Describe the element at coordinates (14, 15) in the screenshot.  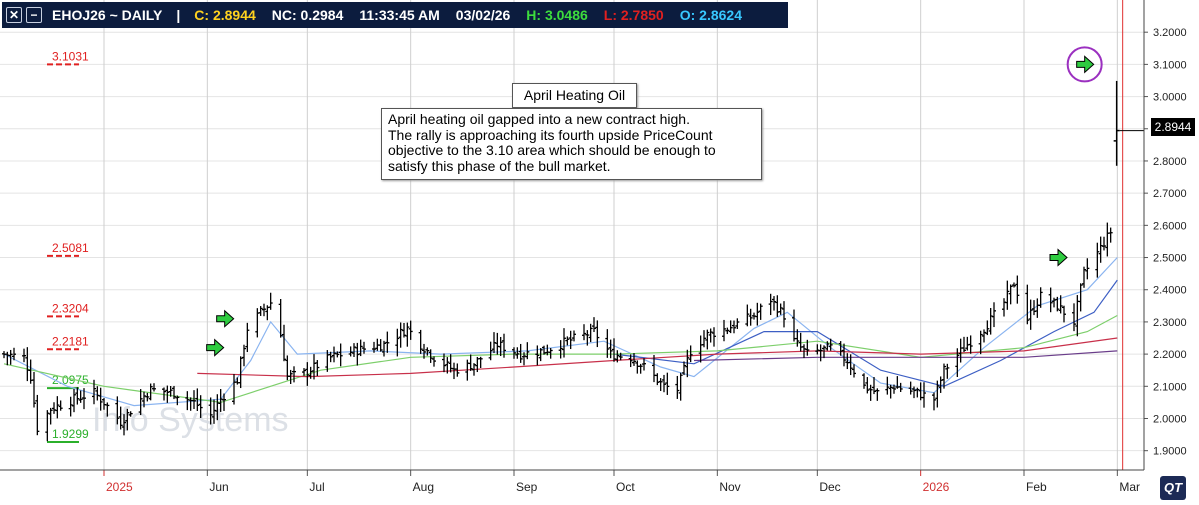
I see `close-window-icon: ✕` at that location.